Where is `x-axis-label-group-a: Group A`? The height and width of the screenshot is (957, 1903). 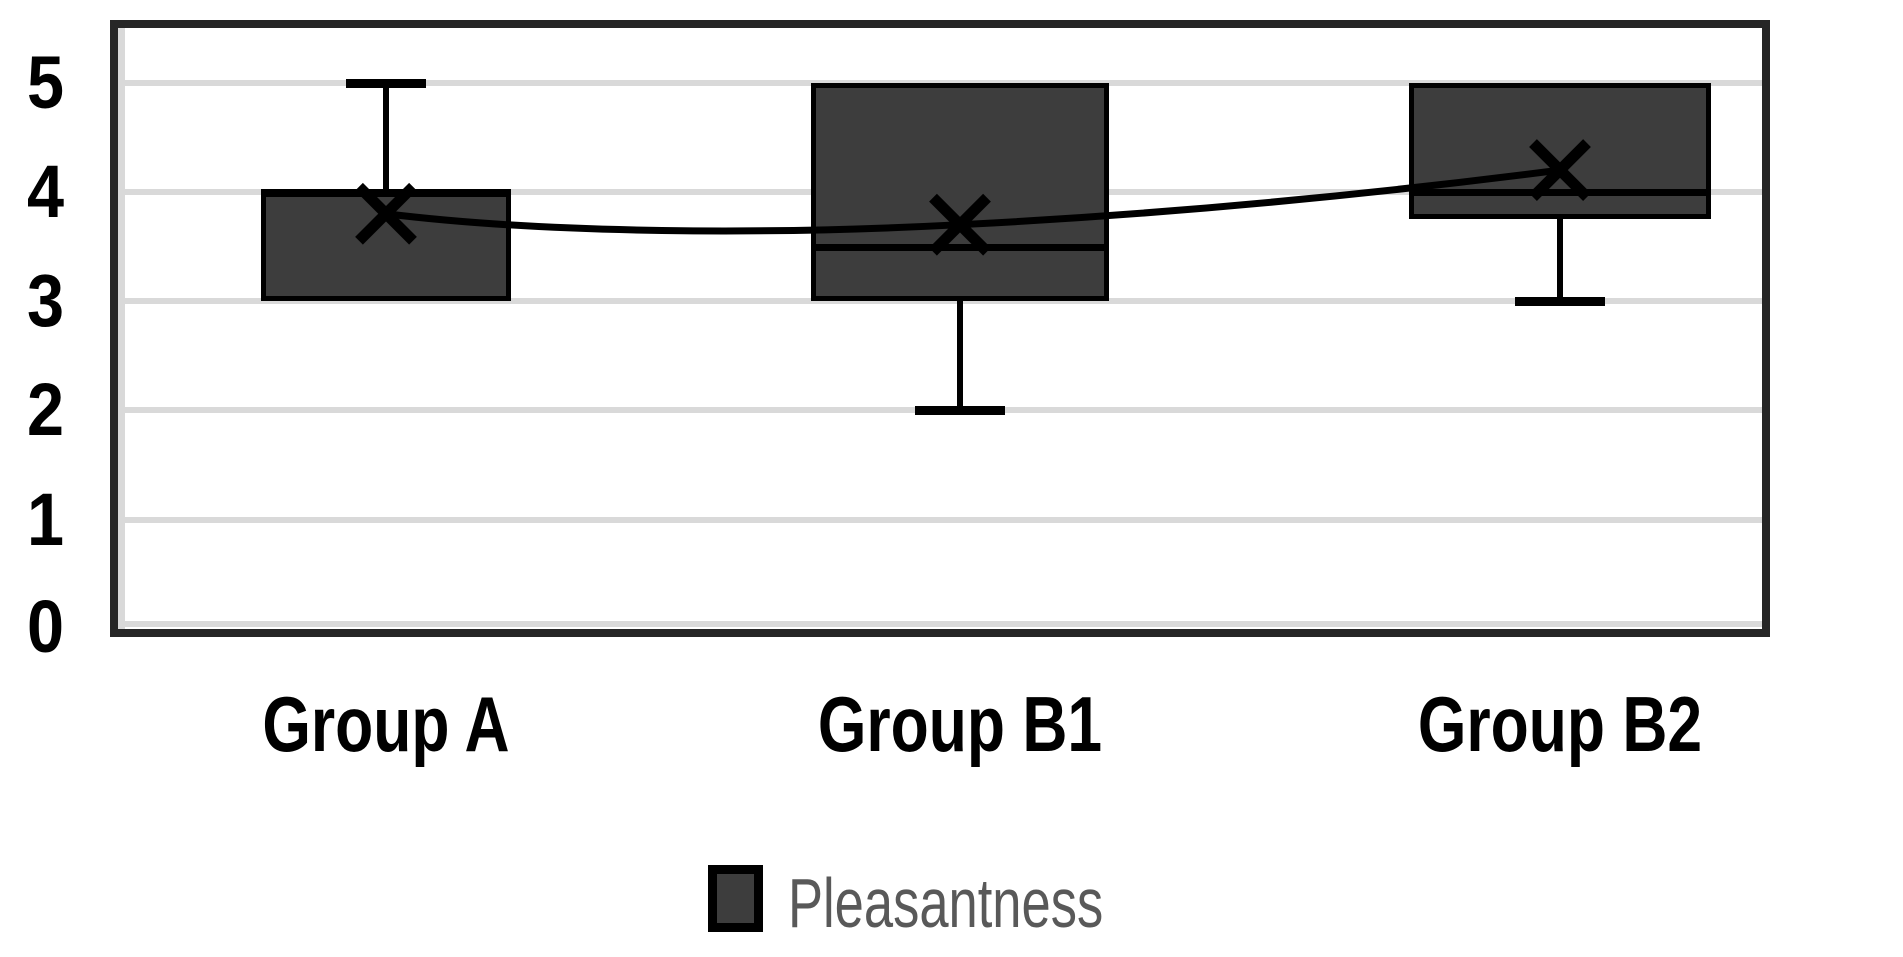
x-axis-label-group-a: Group A is located at coordinates (386, 724).